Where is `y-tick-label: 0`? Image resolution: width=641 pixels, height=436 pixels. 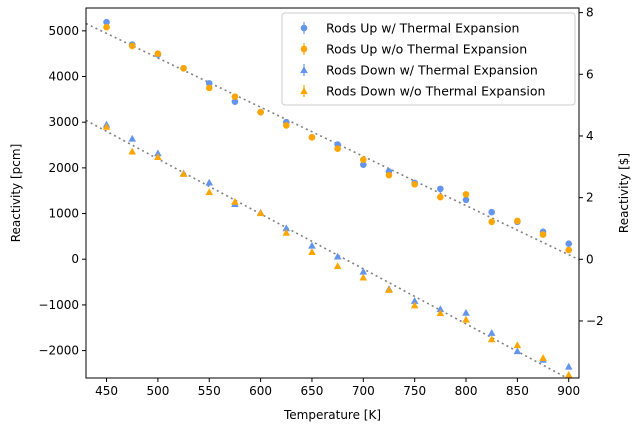
y-tick-label: 0 is located at coordinates (75, 259).